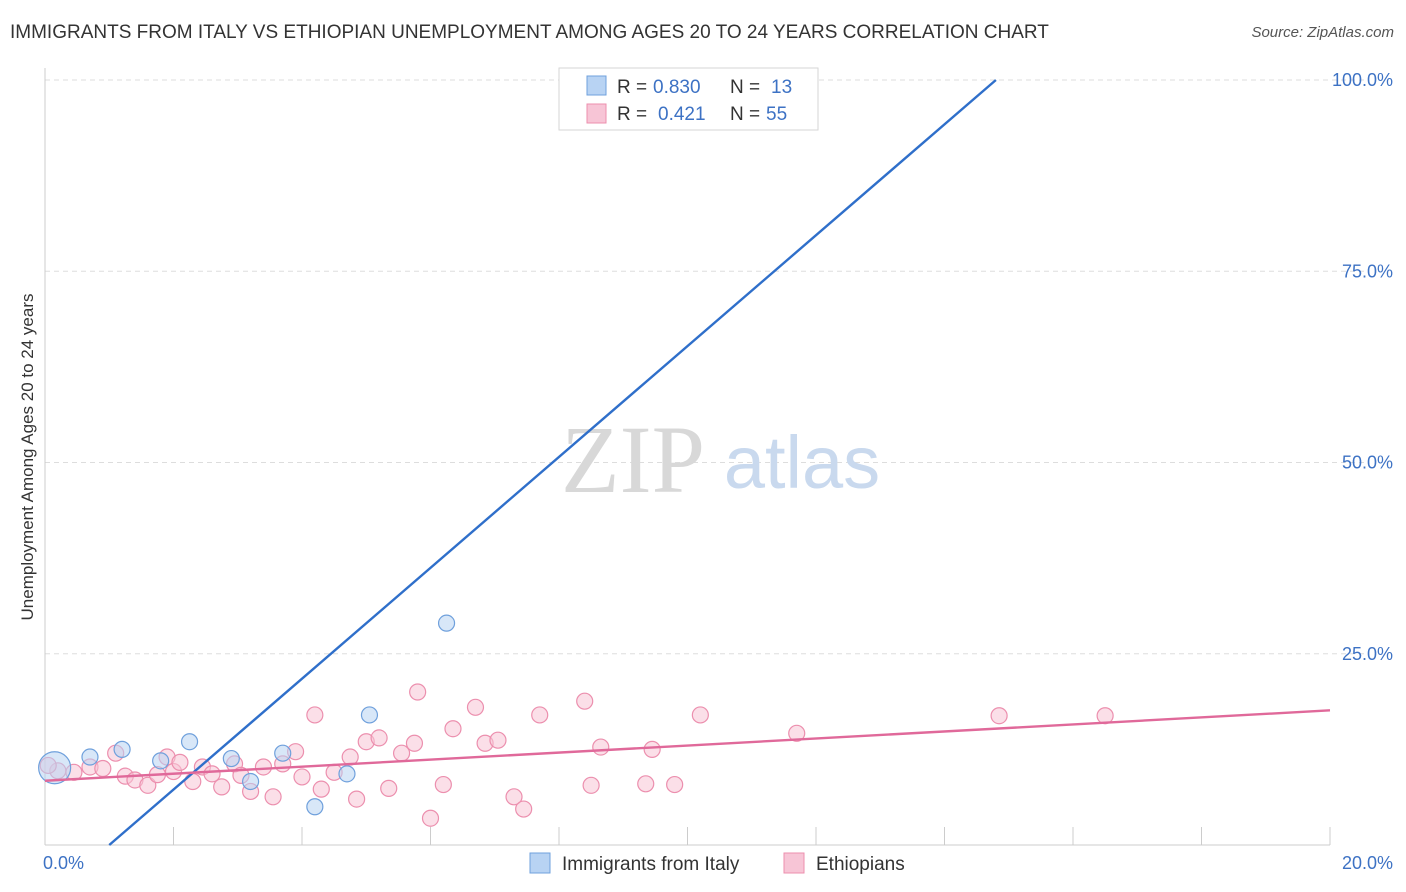  I want to click on source-label: Source: ZipAtlas.com, so click(1322, 32).